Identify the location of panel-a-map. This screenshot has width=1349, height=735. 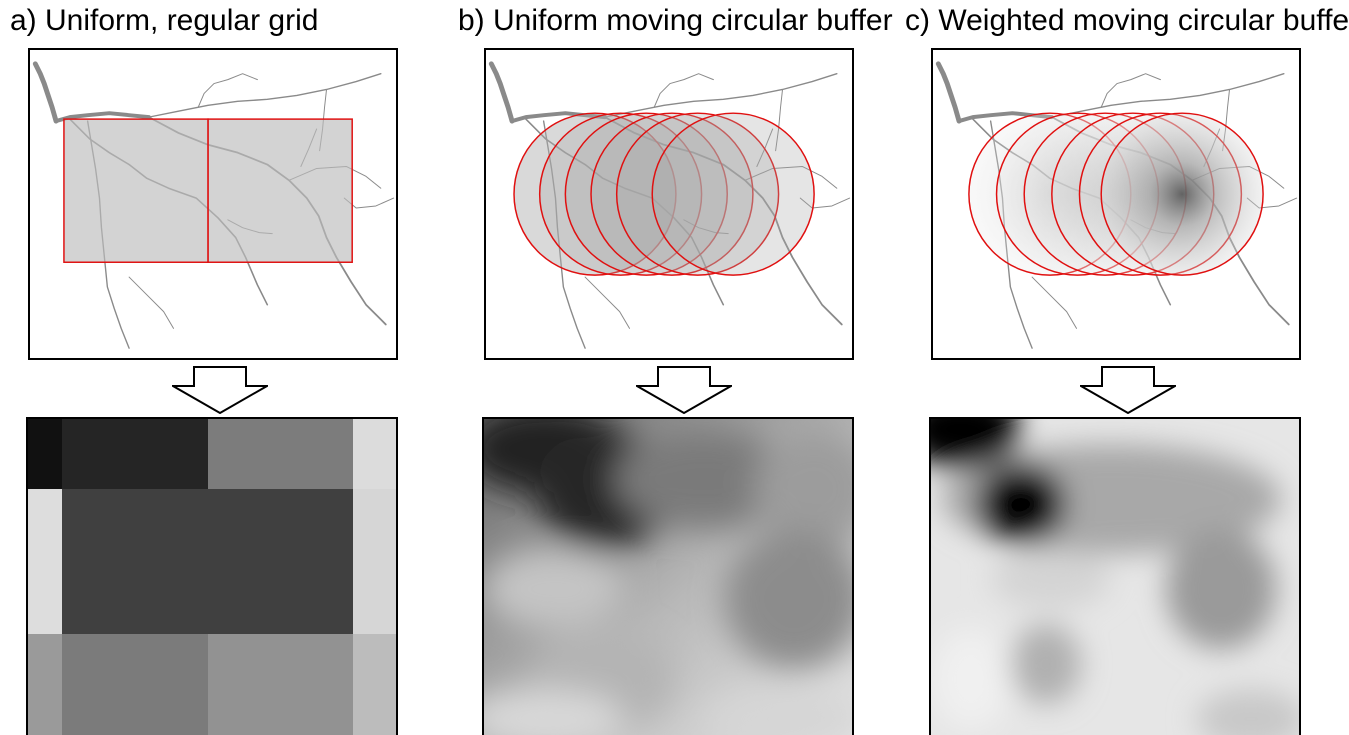
(213, 204).